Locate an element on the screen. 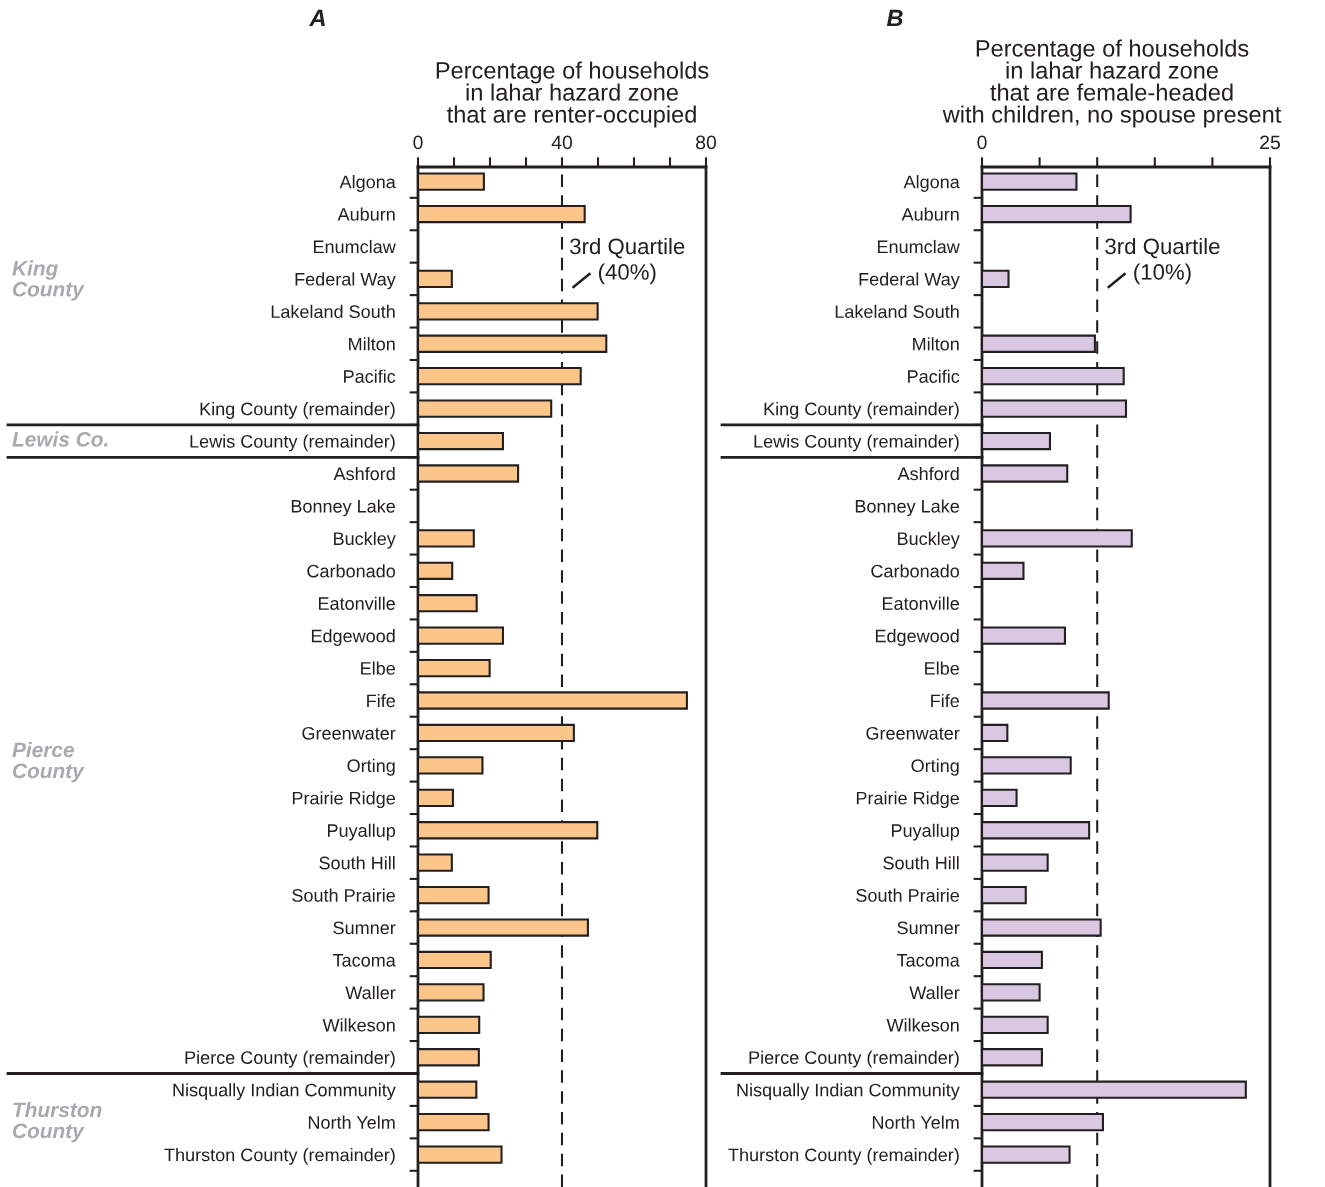  chart-title: Percentage of households in lahar hazard zone that are renter-occupied is located at coordinates (572, 94).